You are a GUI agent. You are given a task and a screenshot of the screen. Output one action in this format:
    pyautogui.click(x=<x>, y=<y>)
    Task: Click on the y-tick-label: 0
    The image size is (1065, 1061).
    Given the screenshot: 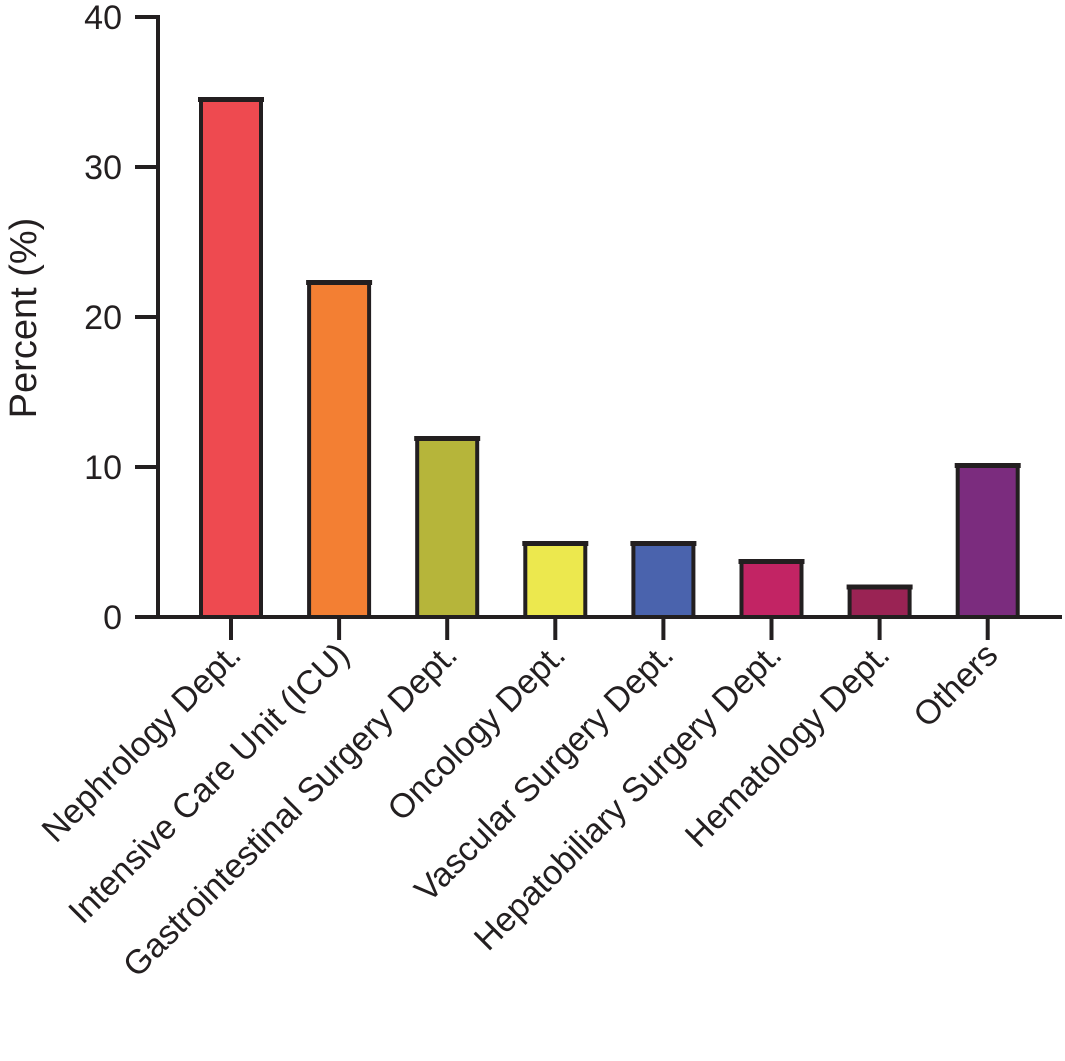 What is the action you would take?
    pyautogui.click(x=112, y=618)
    